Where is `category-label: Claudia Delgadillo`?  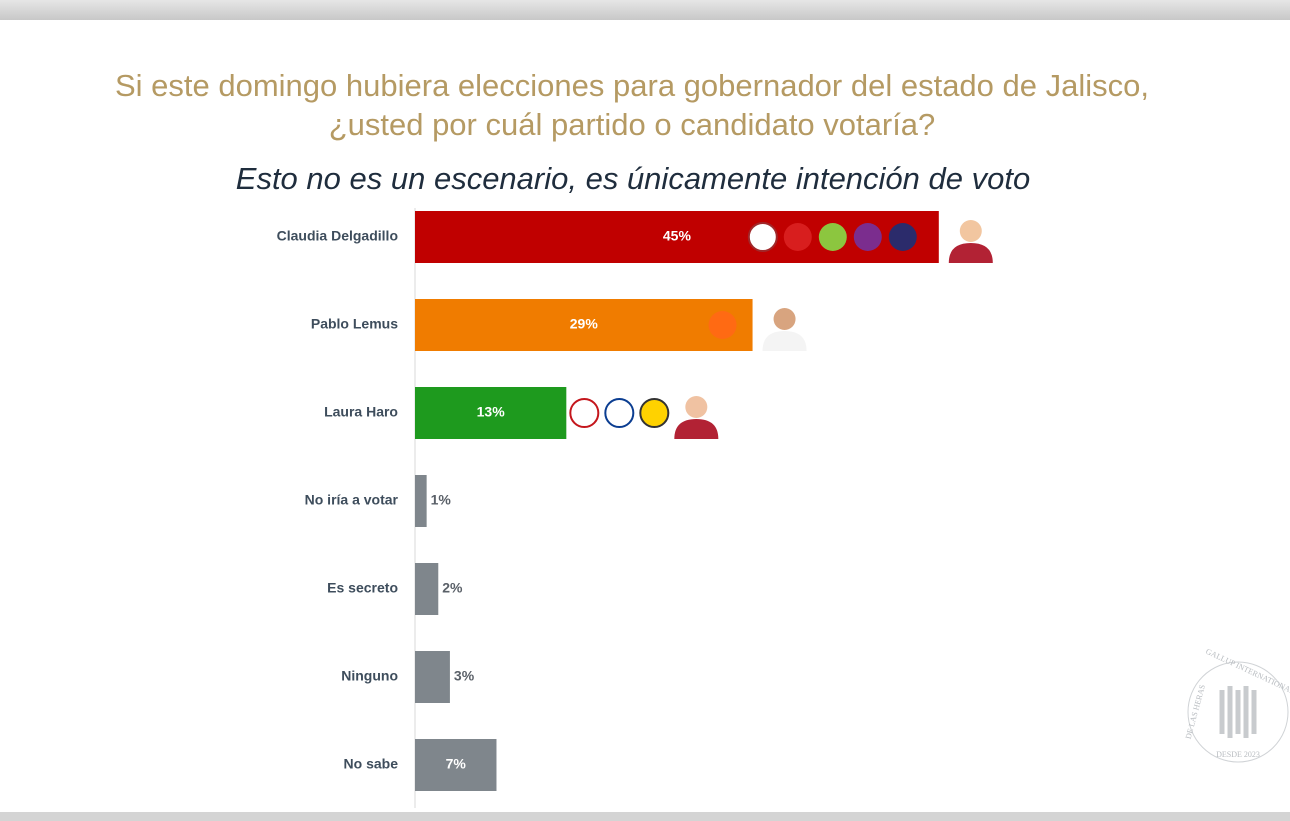
category-label: Claudia Delgadillo is located at coordinates (337, 236).